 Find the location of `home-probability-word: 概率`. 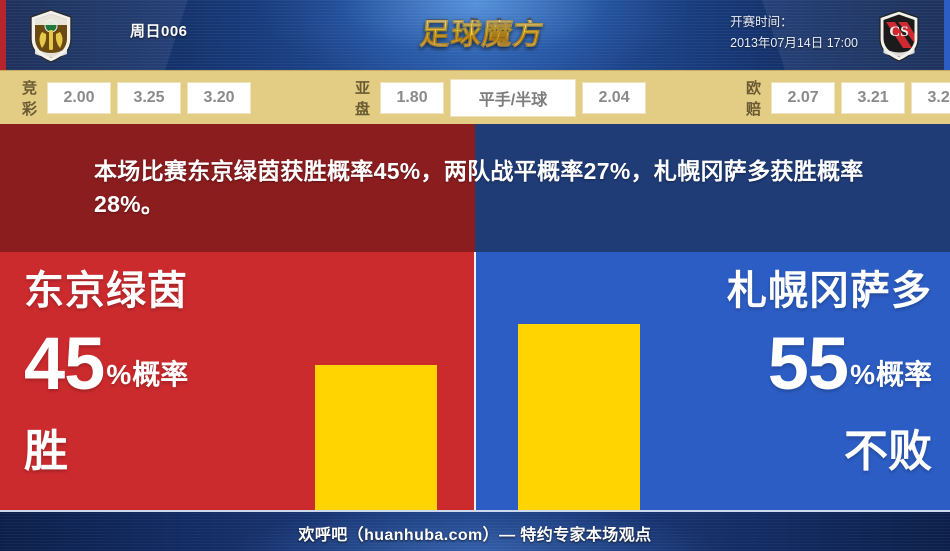

home-probability-word: 概率 is located at coordinates (160, 374).